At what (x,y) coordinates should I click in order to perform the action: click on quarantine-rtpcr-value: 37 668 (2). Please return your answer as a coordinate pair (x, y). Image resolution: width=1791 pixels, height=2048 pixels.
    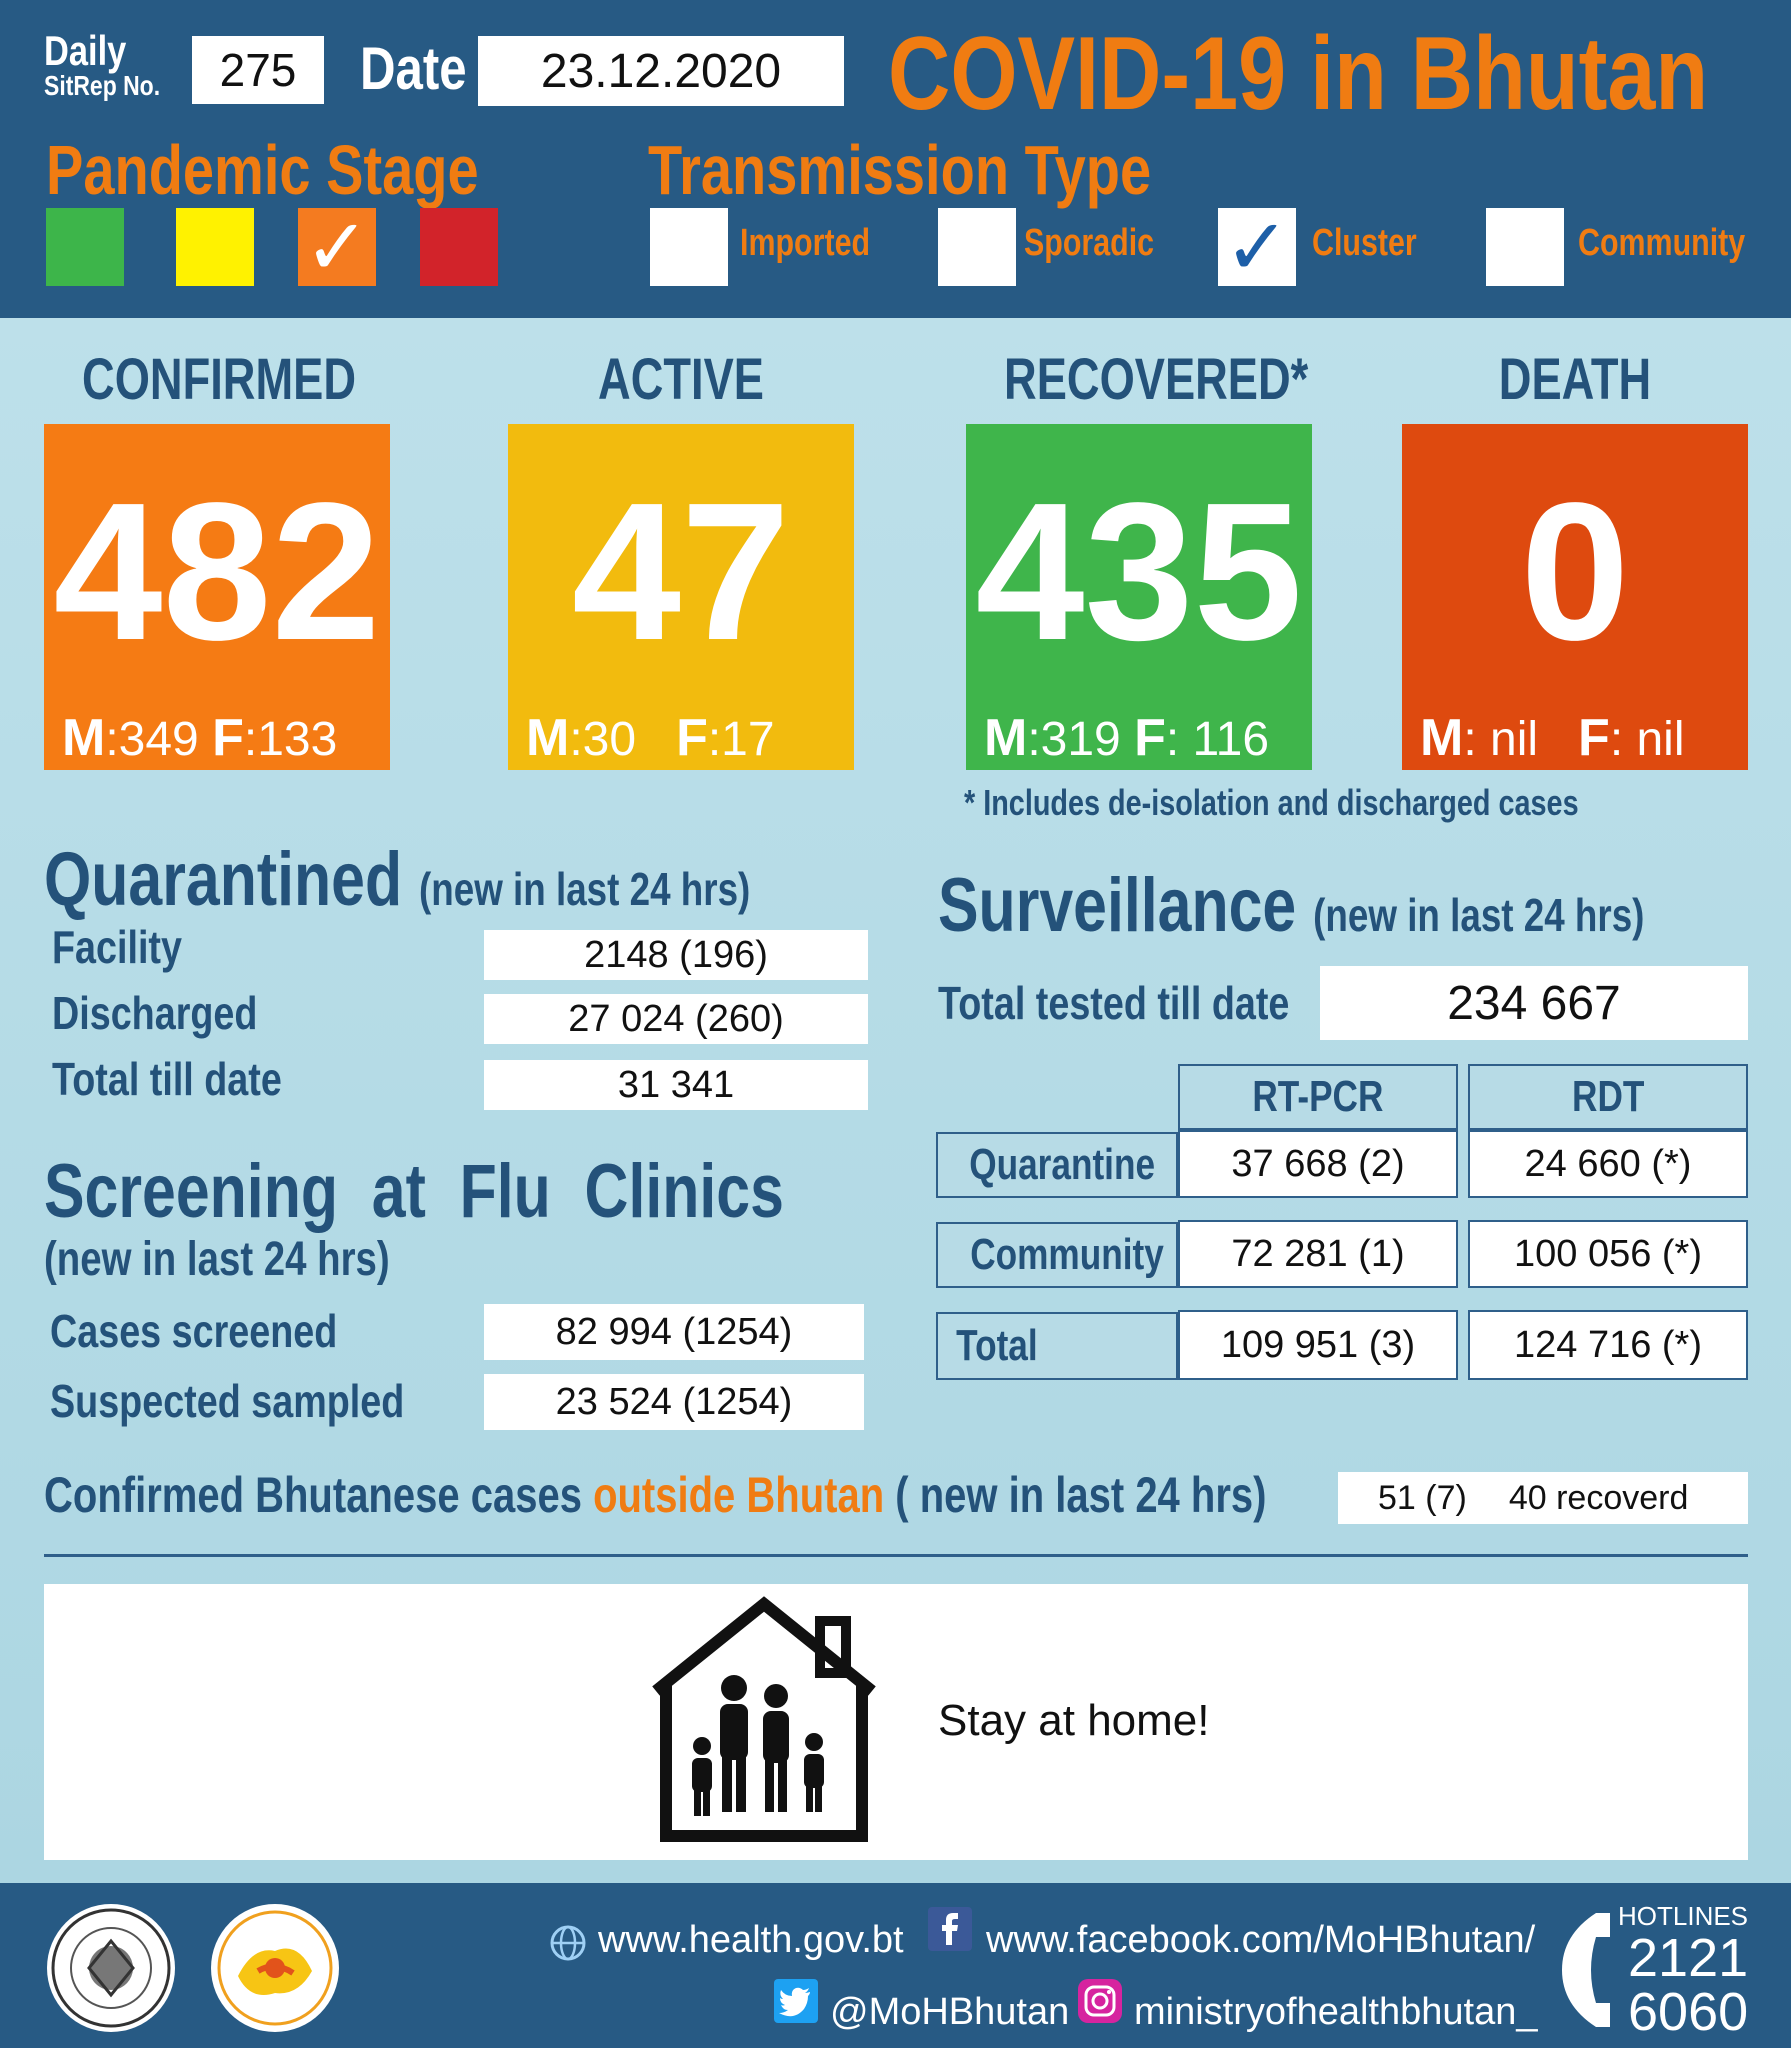
    Looking at the image, I should click on (1318, 1164).